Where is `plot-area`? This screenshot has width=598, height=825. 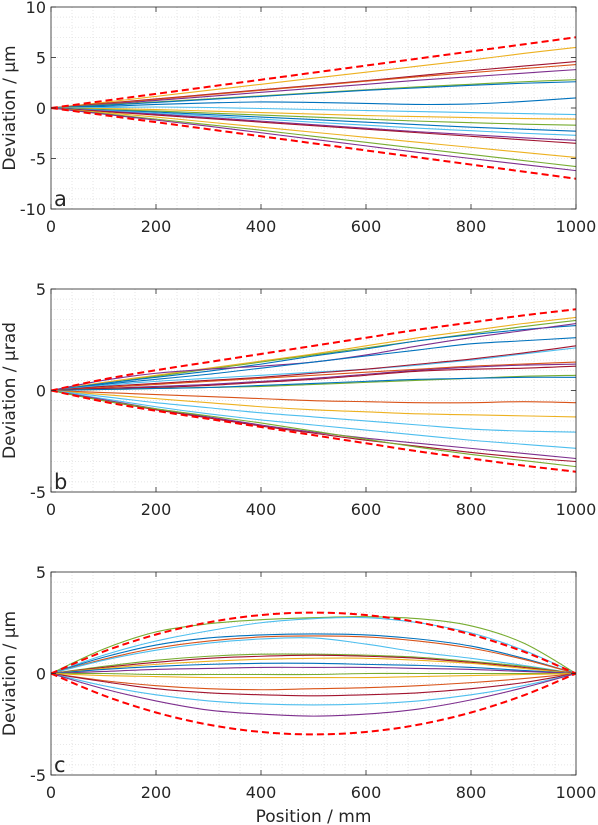
plot-area is located at coordinates (313, 673).